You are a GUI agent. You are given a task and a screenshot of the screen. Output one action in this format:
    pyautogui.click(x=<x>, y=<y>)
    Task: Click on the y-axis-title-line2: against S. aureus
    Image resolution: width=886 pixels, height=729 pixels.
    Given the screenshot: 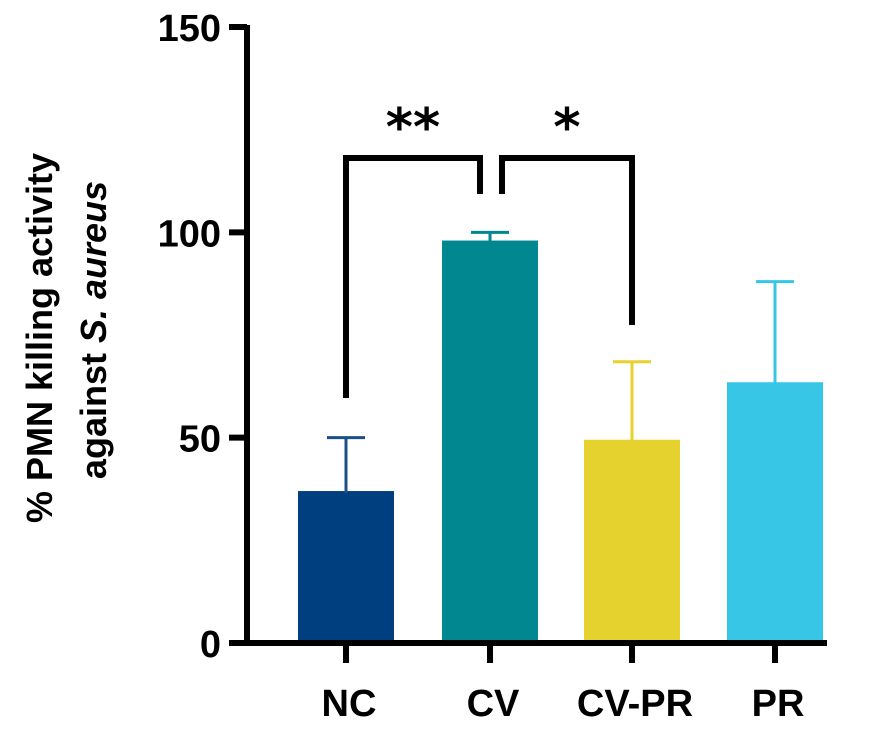 What is the action you would take?
    pyautogui.click(x=93, y=330)
    